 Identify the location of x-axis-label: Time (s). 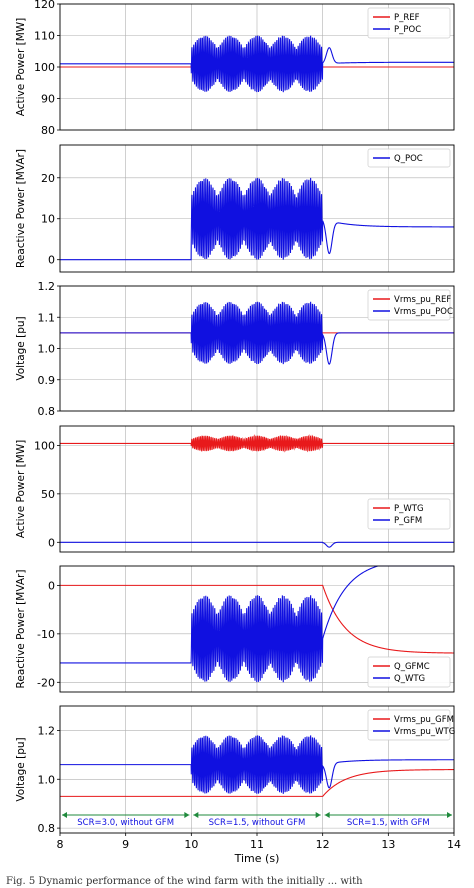
(257, 858).